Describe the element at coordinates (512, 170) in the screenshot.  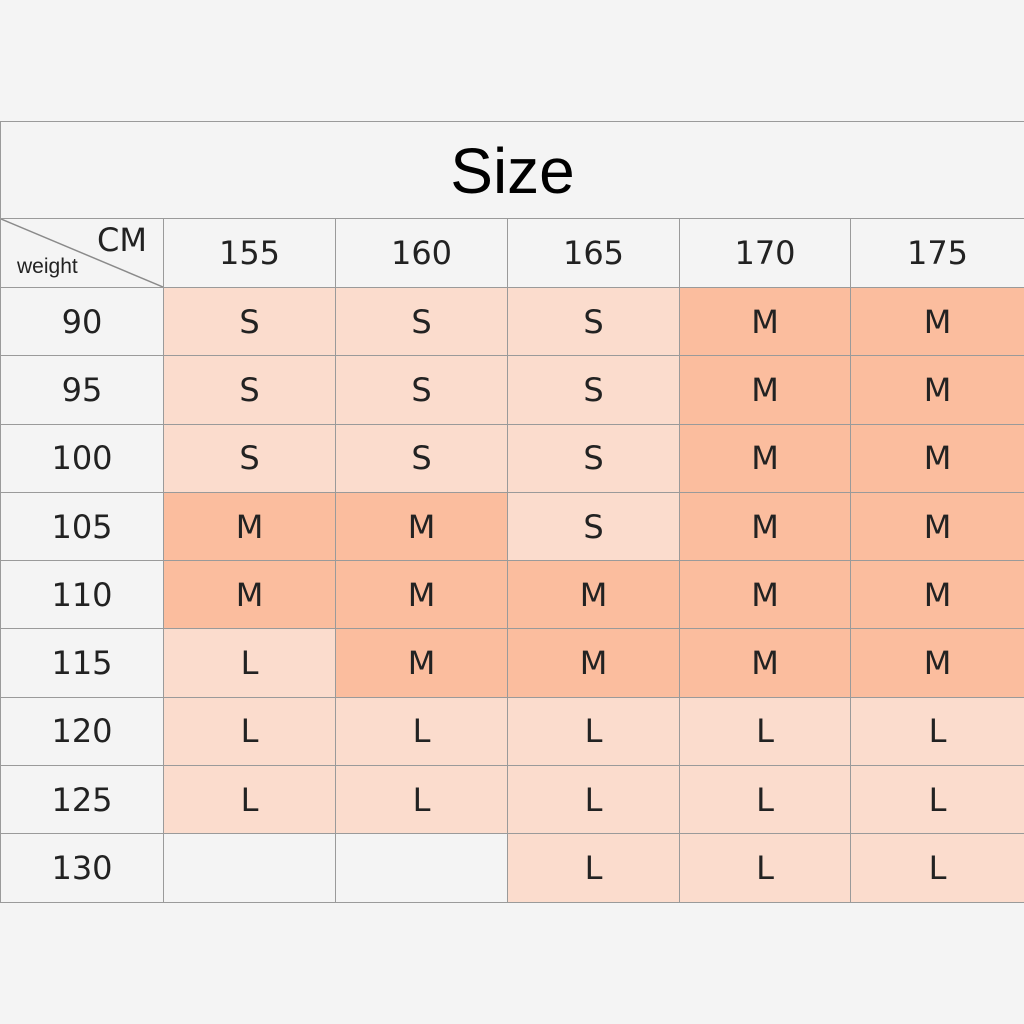
I see `table-title: Size` at that location.